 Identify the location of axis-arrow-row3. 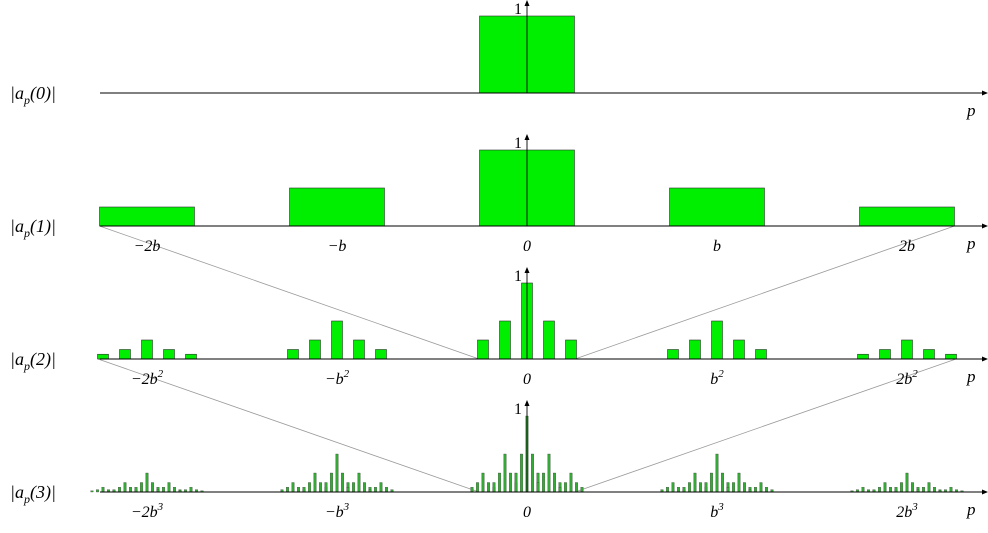
(985, 492).